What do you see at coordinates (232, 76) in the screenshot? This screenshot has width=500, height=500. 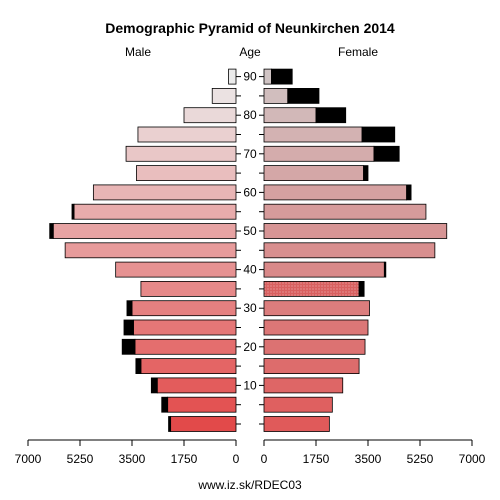 I see `male-bar-90+` at bounding box center [232, 76].